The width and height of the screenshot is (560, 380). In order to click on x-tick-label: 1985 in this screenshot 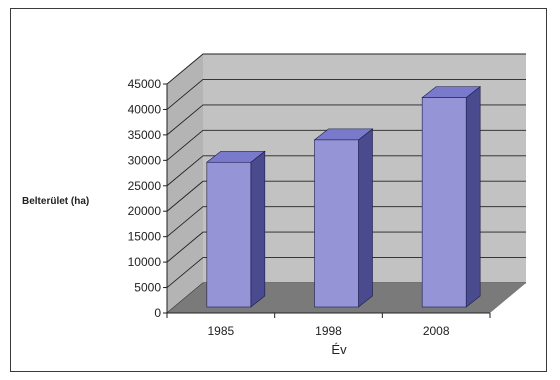, I will do `click(220, 331)`.